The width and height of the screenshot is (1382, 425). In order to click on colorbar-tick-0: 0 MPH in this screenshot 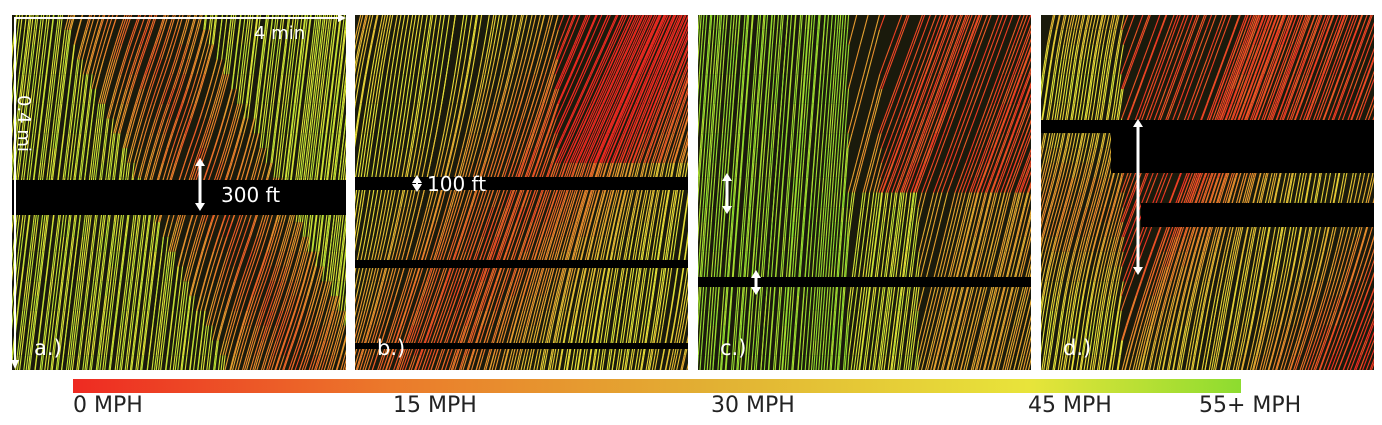, I will do `click(108, 405)`.